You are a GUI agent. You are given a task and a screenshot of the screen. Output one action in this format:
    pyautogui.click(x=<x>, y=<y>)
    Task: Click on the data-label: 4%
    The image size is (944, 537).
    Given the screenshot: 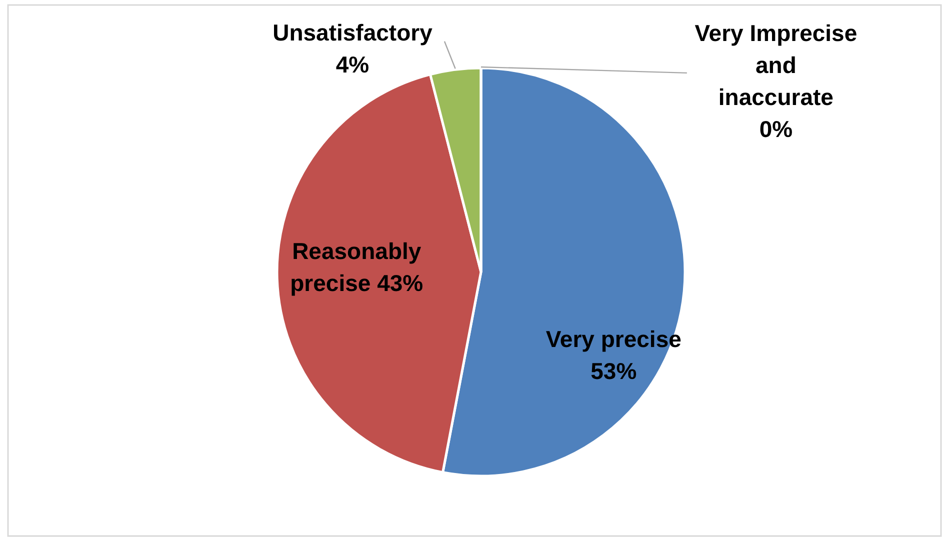 What is the action you would take?
    pyautogui.click(x=353, y=64)
    